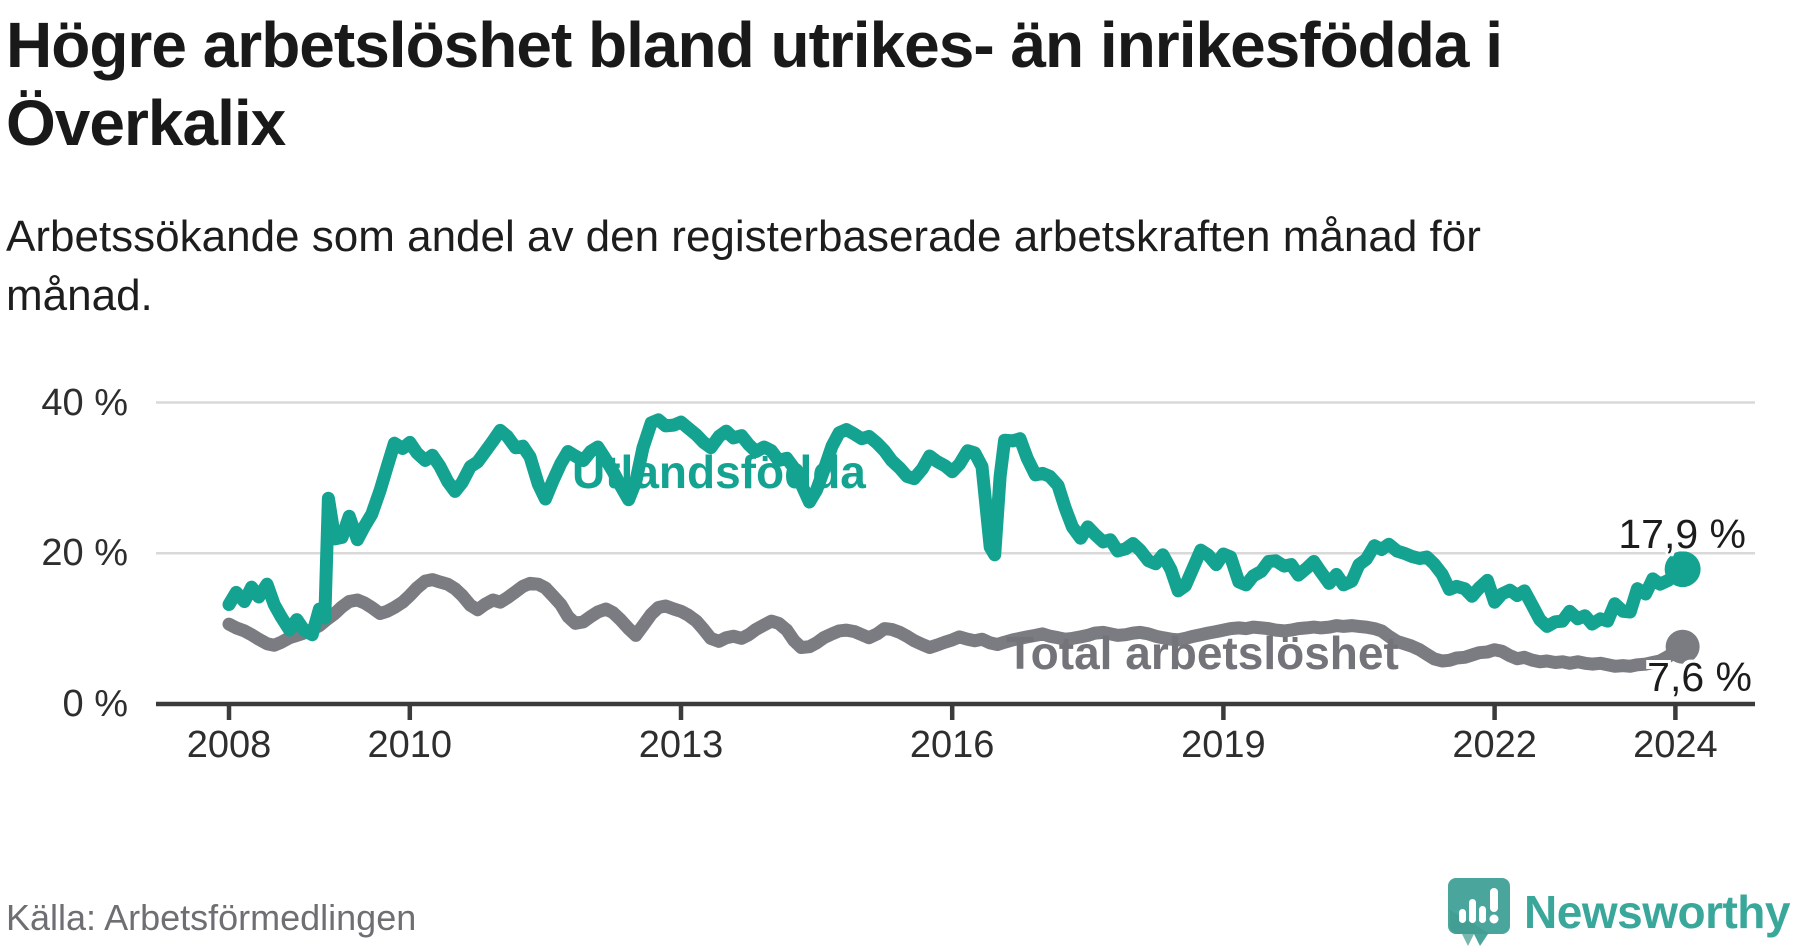 The height and width of the screenshot is (948, 1800). I want to click on x-tick-label: 2022, so click(1494, 745).